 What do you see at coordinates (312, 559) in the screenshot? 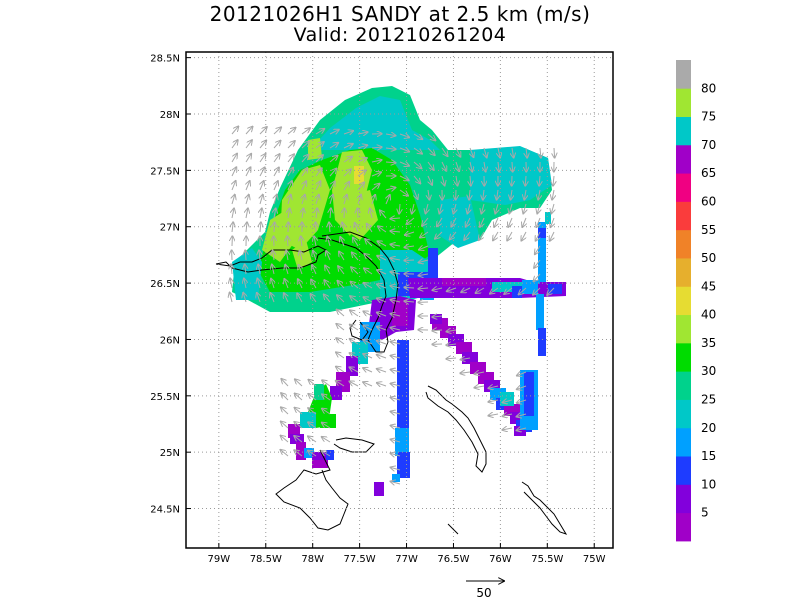
I see `x-tick-label: 78W` at bounding box center [312, 559].